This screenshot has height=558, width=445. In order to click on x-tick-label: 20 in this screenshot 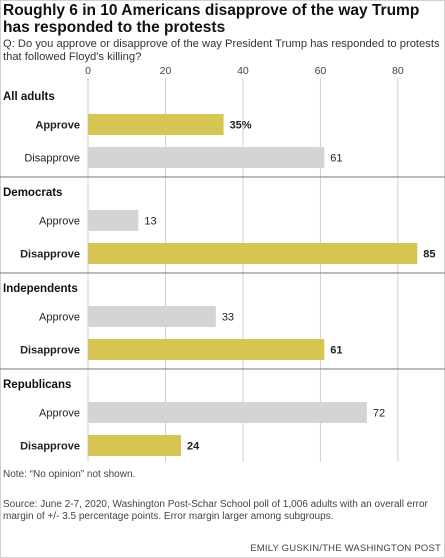, I will do `click(166, 71)`.